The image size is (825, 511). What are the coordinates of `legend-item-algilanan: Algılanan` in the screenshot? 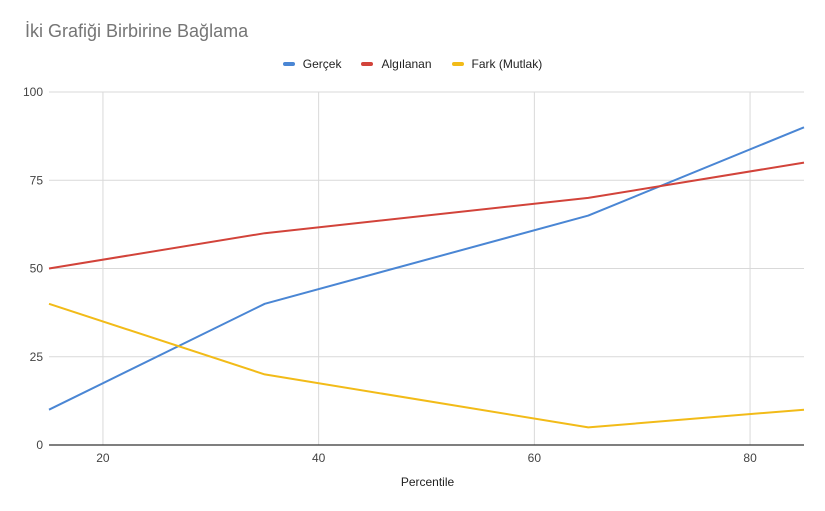 It's located at (396, 64).